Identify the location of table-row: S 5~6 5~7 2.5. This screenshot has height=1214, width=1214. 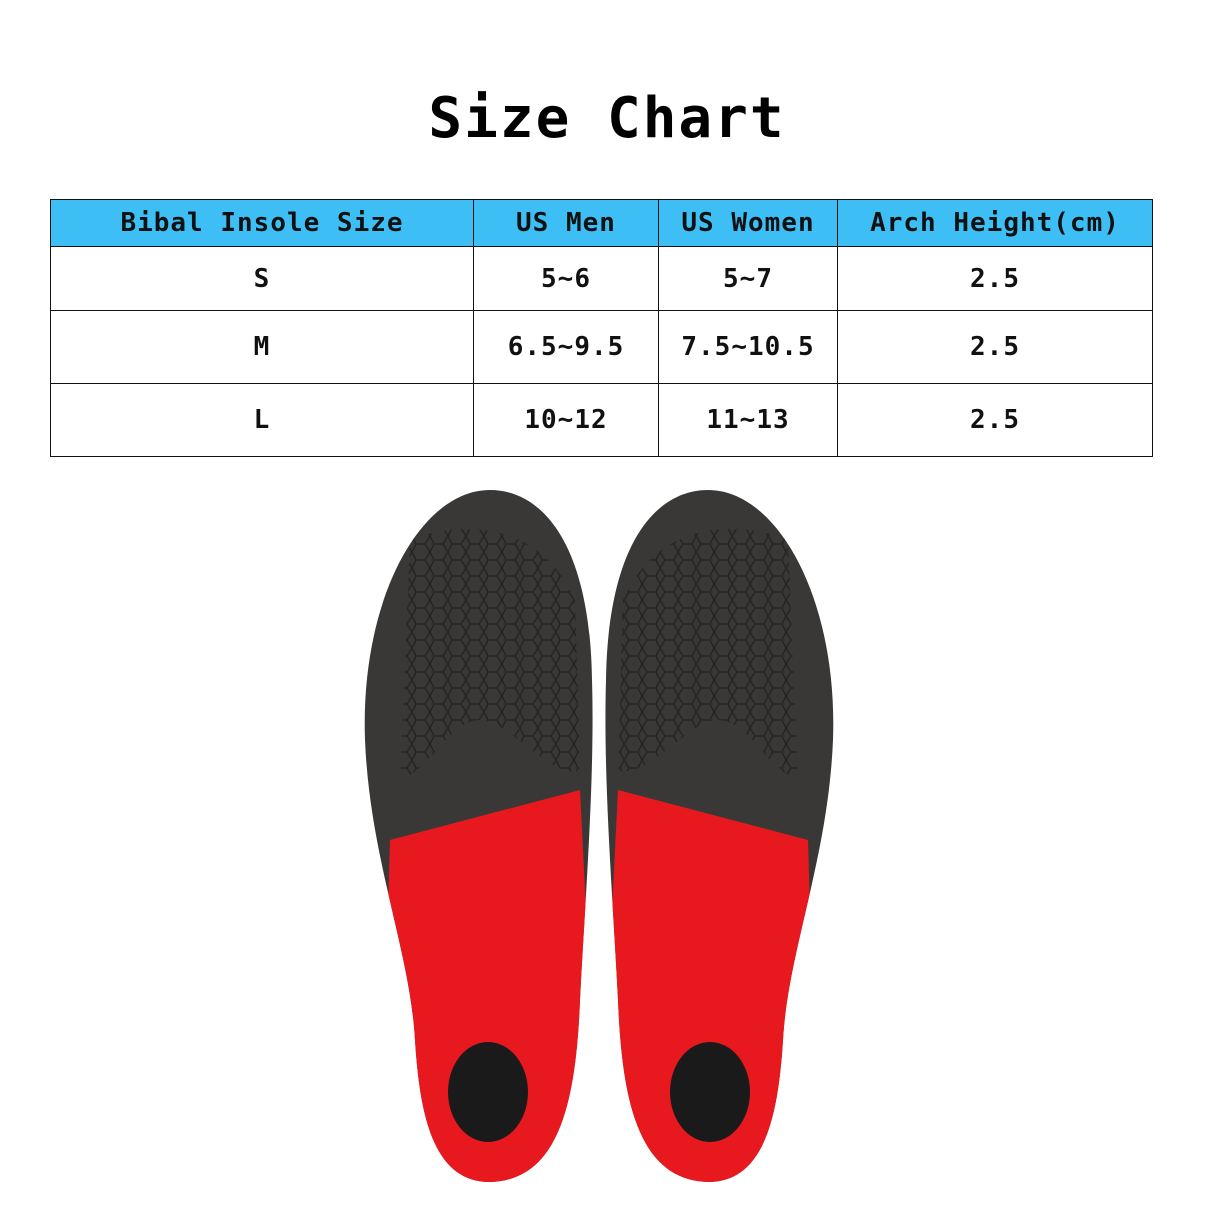
(601, 278).